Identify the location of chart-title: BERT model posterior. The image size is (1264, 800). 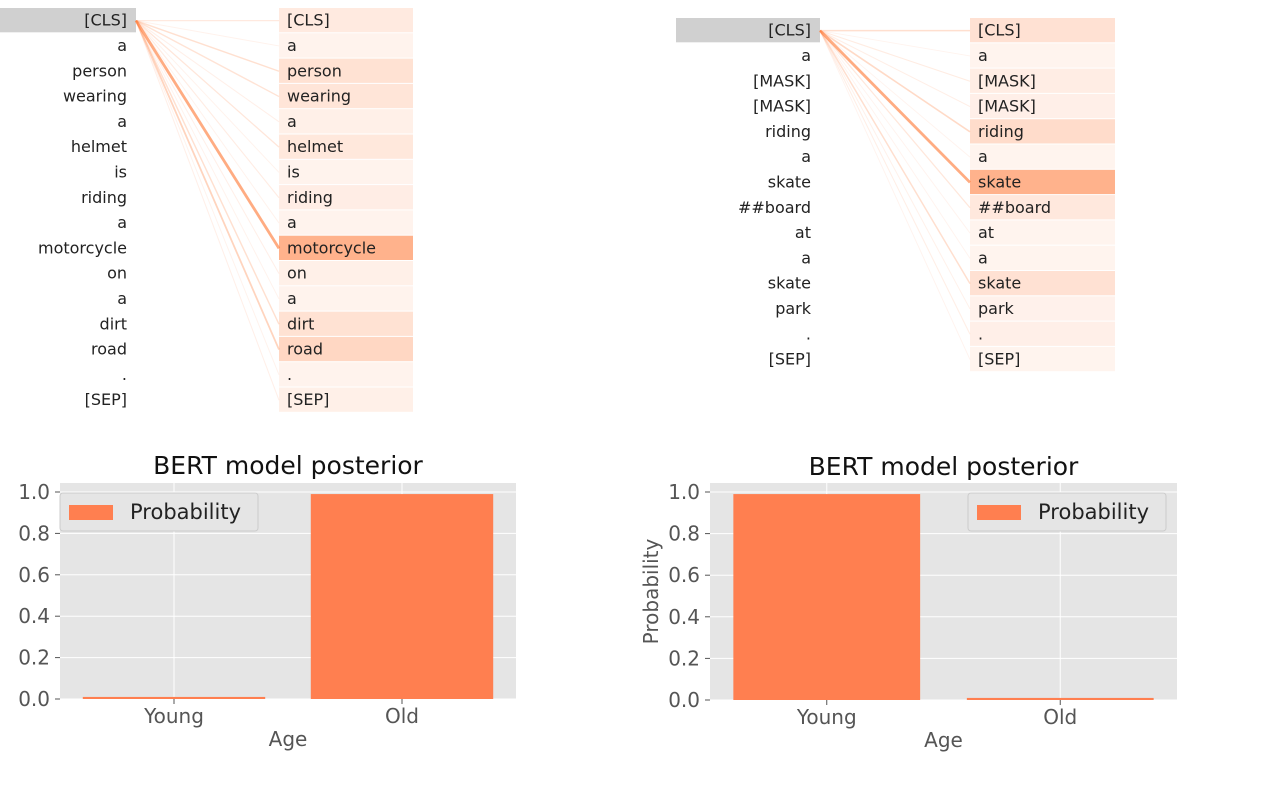
(944, 466).